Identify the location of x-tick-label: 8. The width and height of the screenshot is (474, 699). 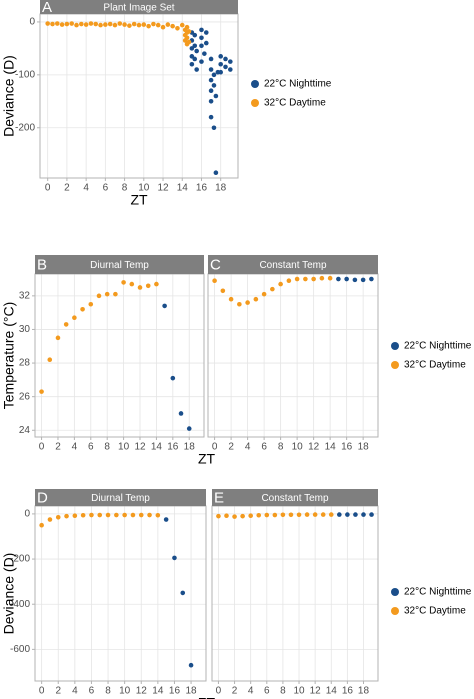
(125, 188).